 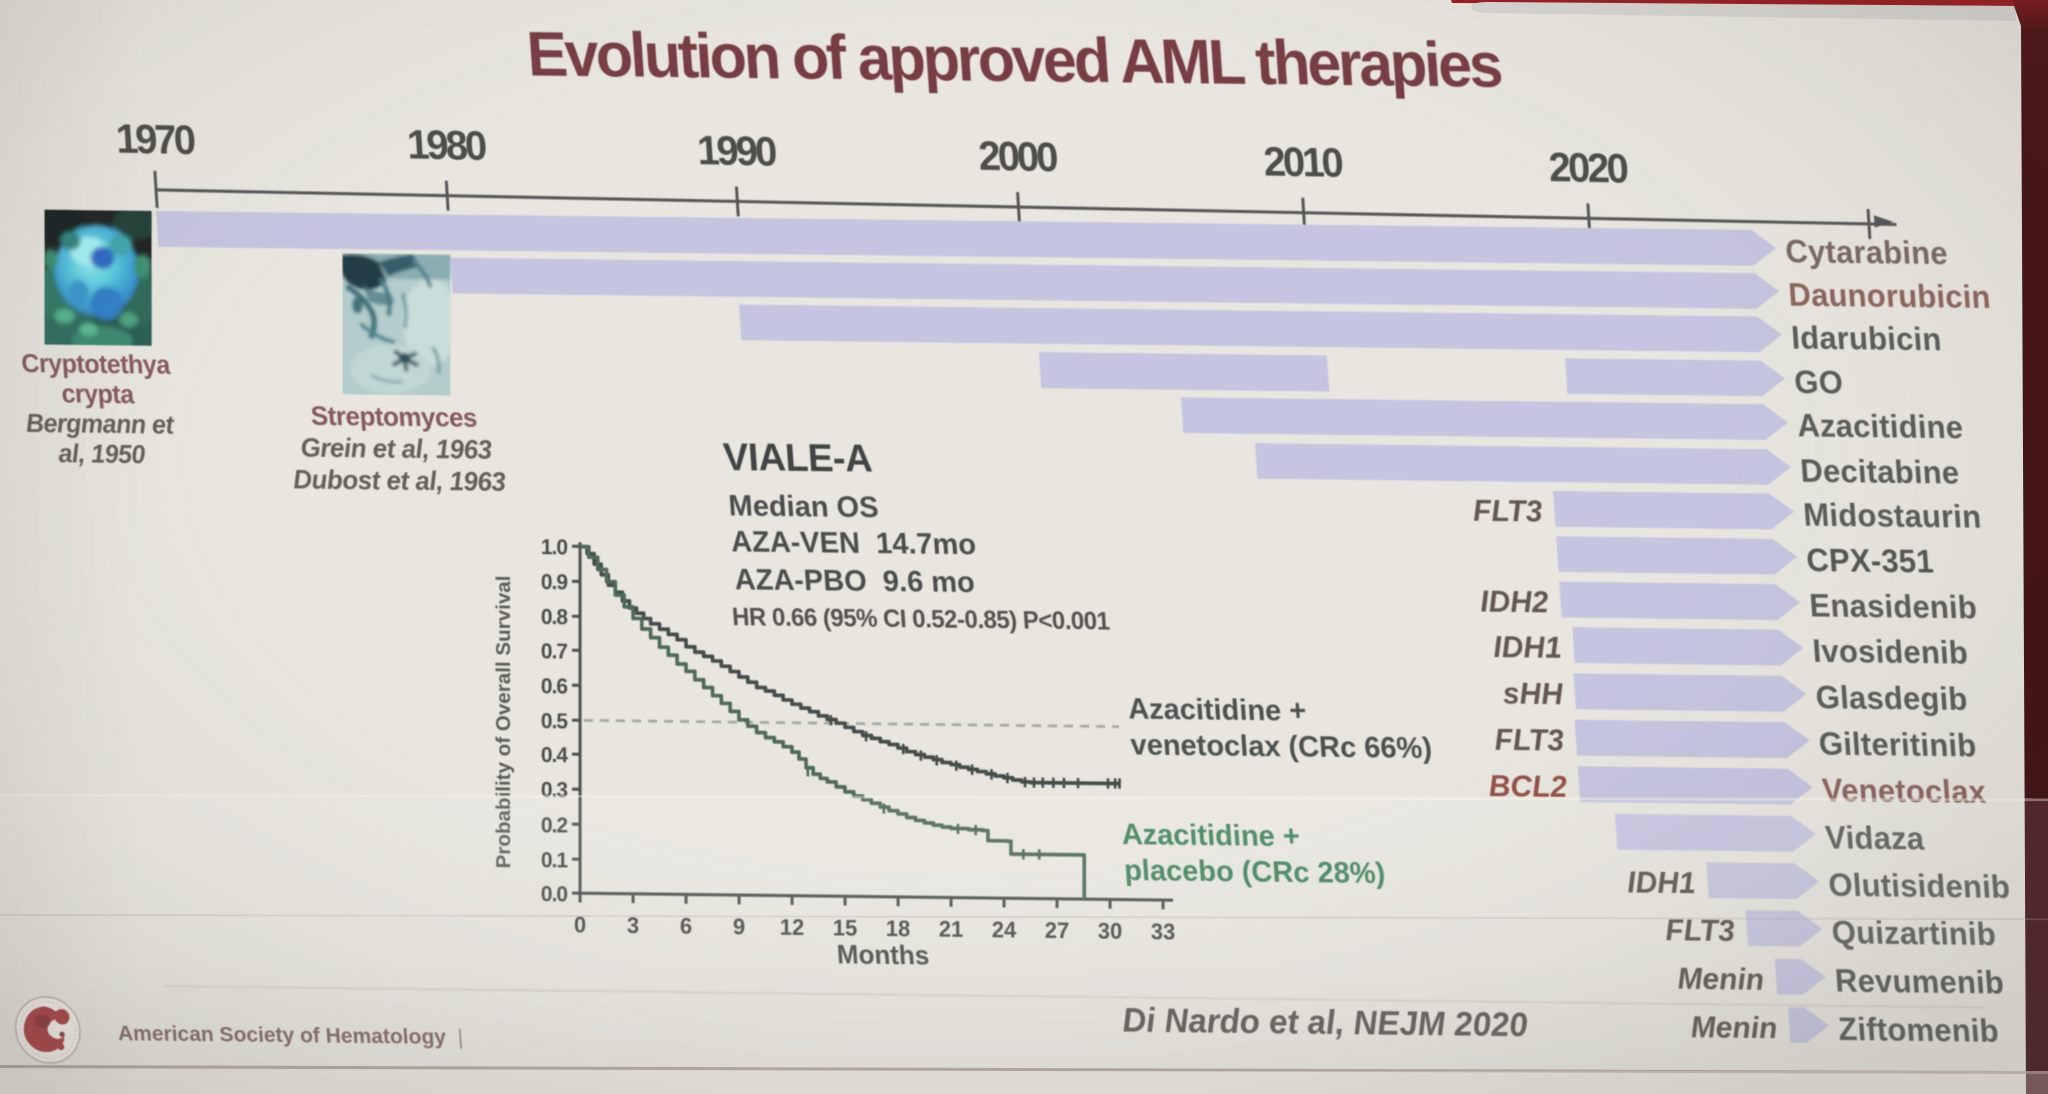 What do you see at coordinates (554, 894) in the screenshot?
I see `svg-text: 0.0` at bounding box center [554, 894].